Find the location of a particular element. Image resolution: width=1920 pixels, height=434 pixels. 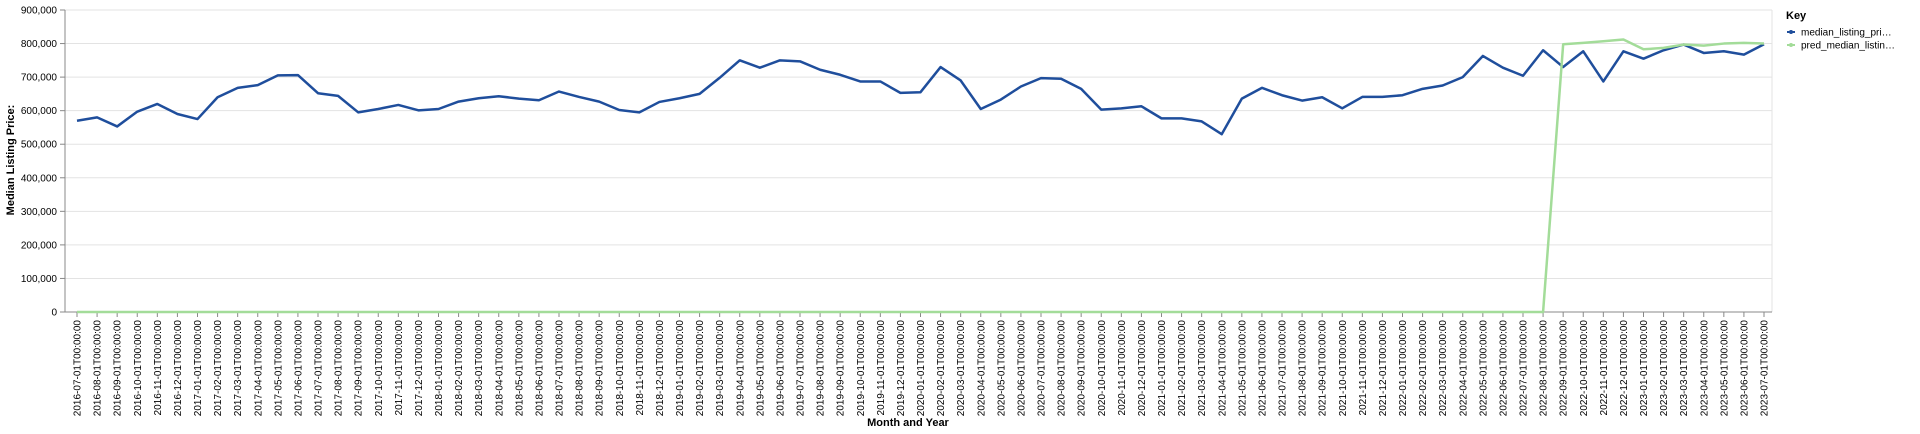

y-tick-label: 400,000 is located at coordinates (39, 178).